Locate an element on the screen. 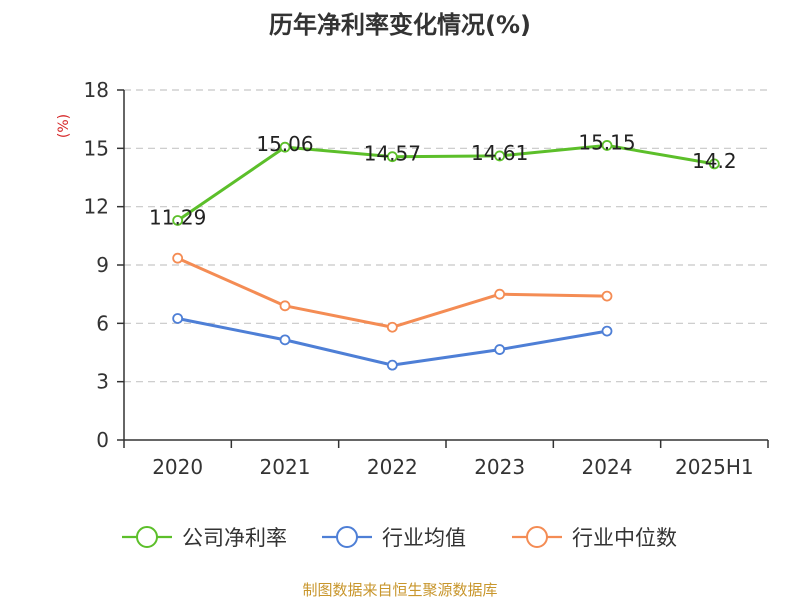 The height and width of the screenshot is (600, 800). x-tick-label-2023: 2023 is located at coordinates (499, 467).